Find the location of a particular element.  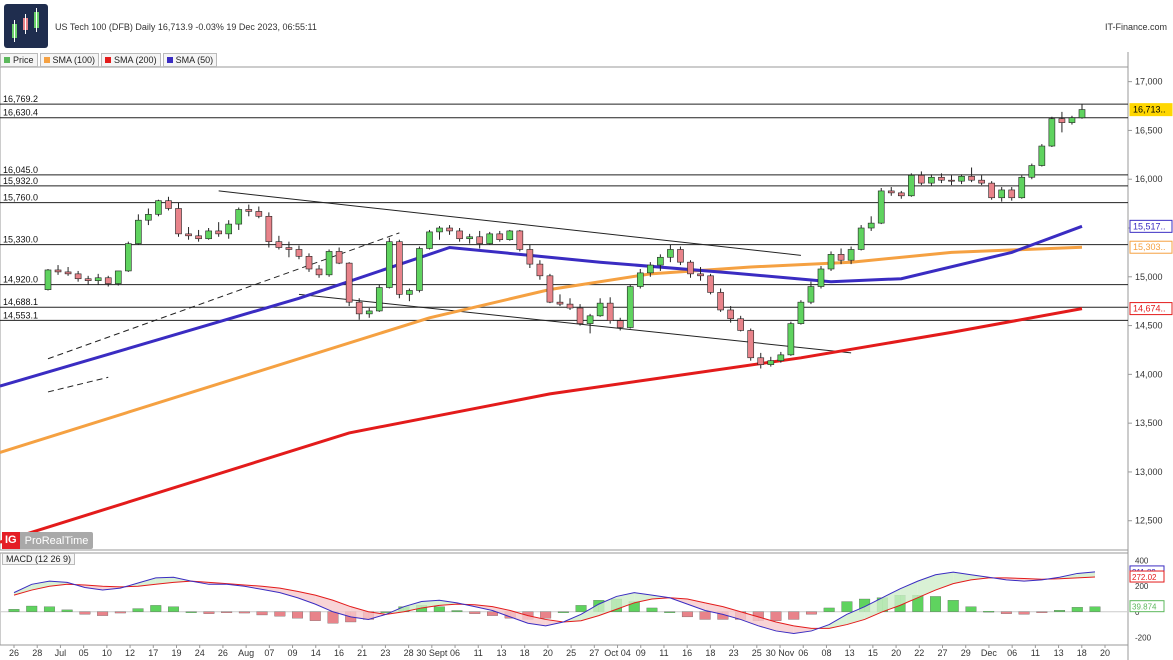

prorealtime-watermark: IG ProRealTime is located at coordinates (48, 540).